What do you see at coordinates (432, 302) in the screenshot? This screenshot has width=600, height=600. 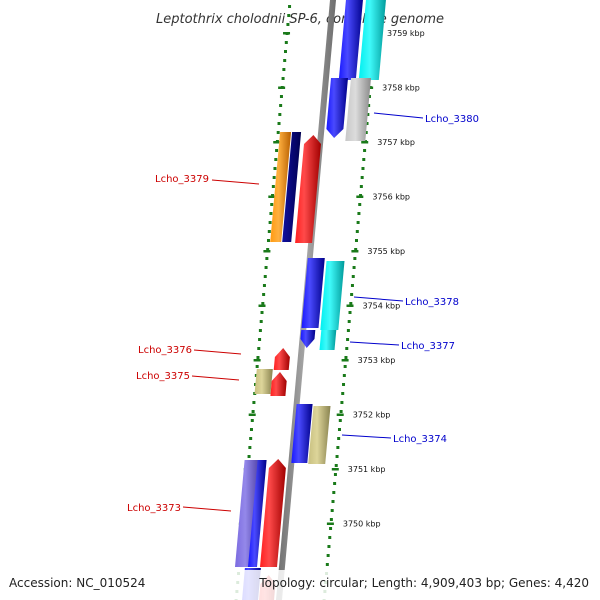 I see `gene-label-lcho-3378: Lcho_3378` at bounding box center [432, 302].